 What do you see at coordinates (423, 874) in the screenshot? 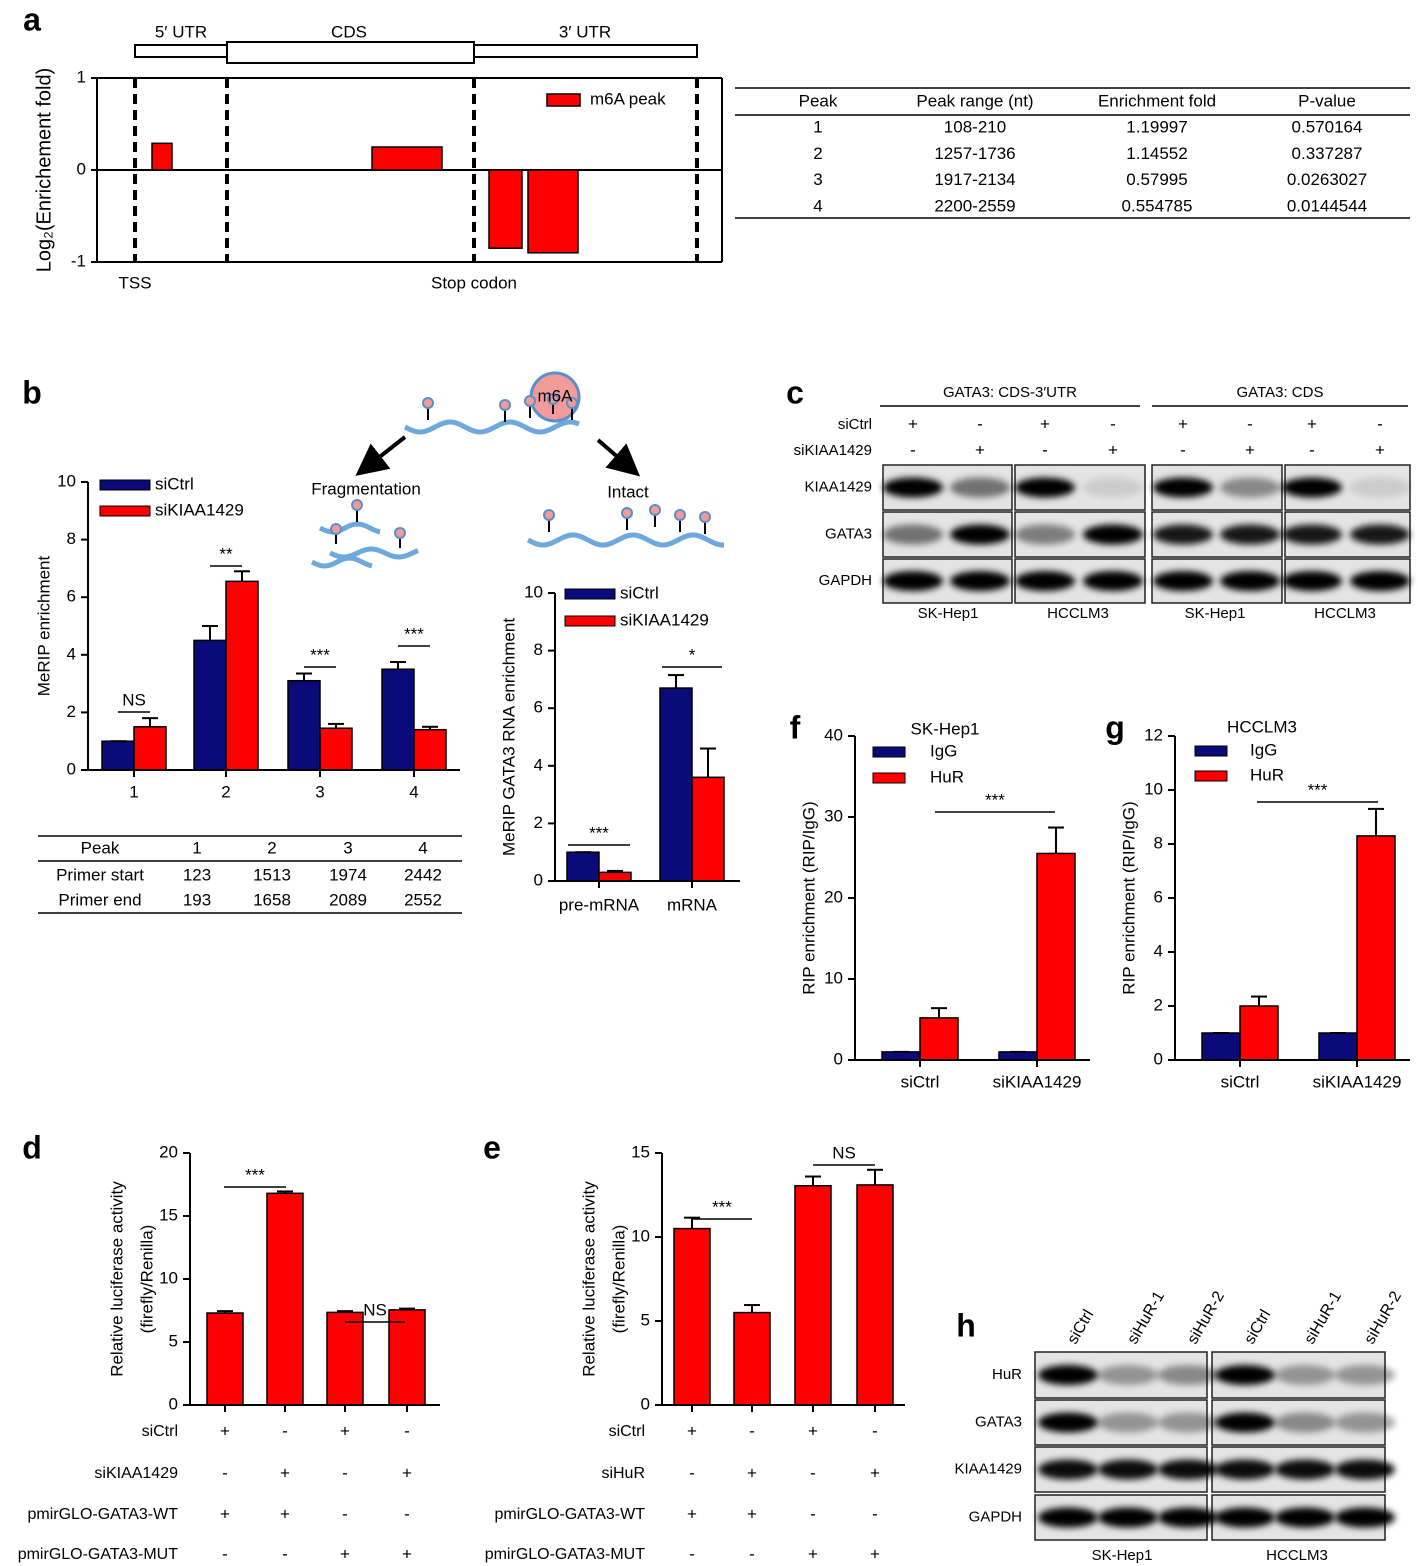
I see `table-cell: 2442` at bounding box center [423, 874].